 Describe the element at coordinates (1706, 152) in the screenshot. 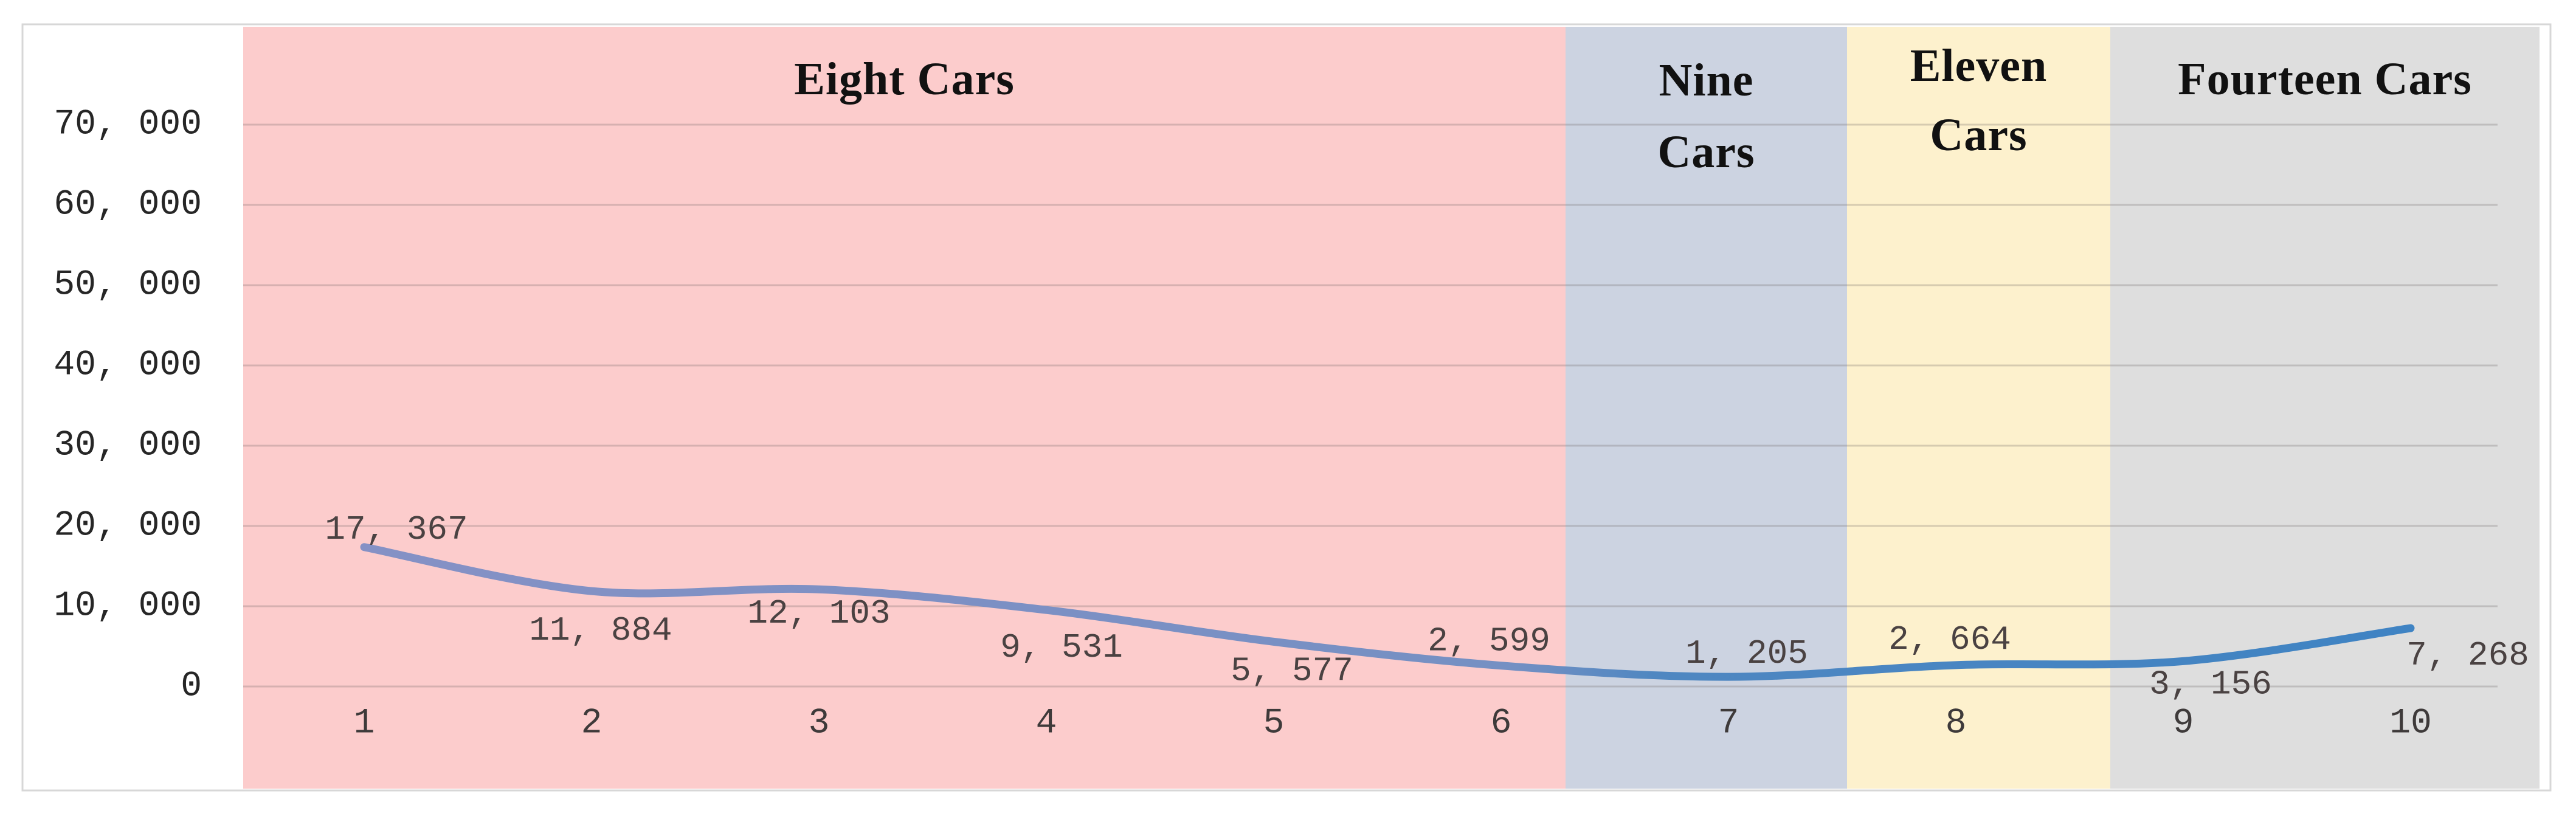

I see `band-title-nine-cars-line2: Cars` at that location.